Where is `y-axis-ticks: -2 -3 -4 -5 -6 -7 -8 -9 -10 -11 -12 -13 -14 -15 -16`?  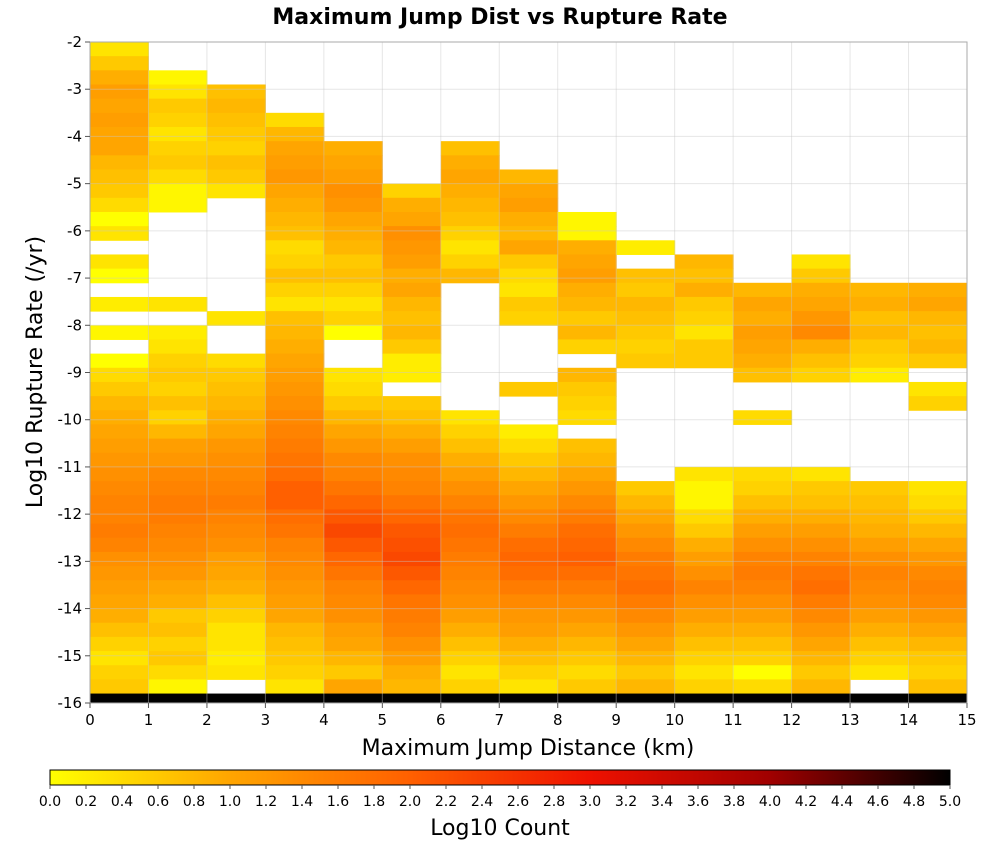 y-axis-ticks: -2 -3 -4 -5 -6 -7 -8 -9 -10 -11 -12 -13 -14 -15 -16 is located at coordinates (74, 372).